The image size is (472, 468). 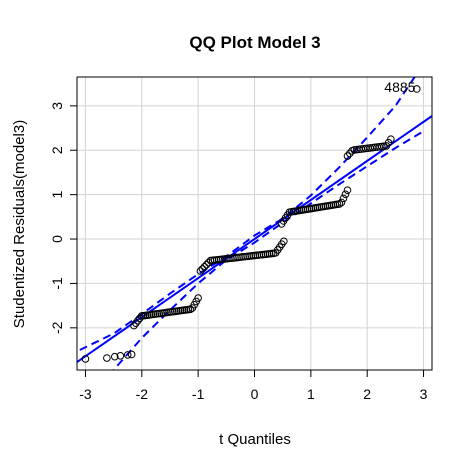 What do you see at coordinates (57, 327) in the screenshot?
I see `y-tick-label: -2` at bounding box center [57, 327].